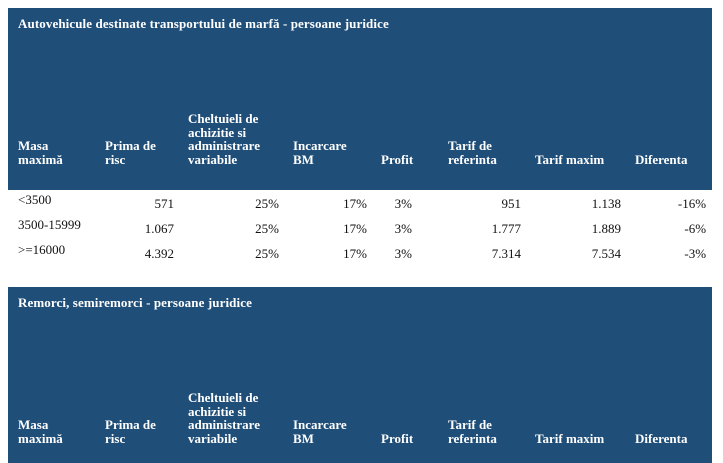 Image resolution: width=723 pixels, height=463 pixels. What do you see at coordinates (52, 202) in the screenshot?
I see `cell-masa-maxima: <3500` at bounding box center [52, 202].